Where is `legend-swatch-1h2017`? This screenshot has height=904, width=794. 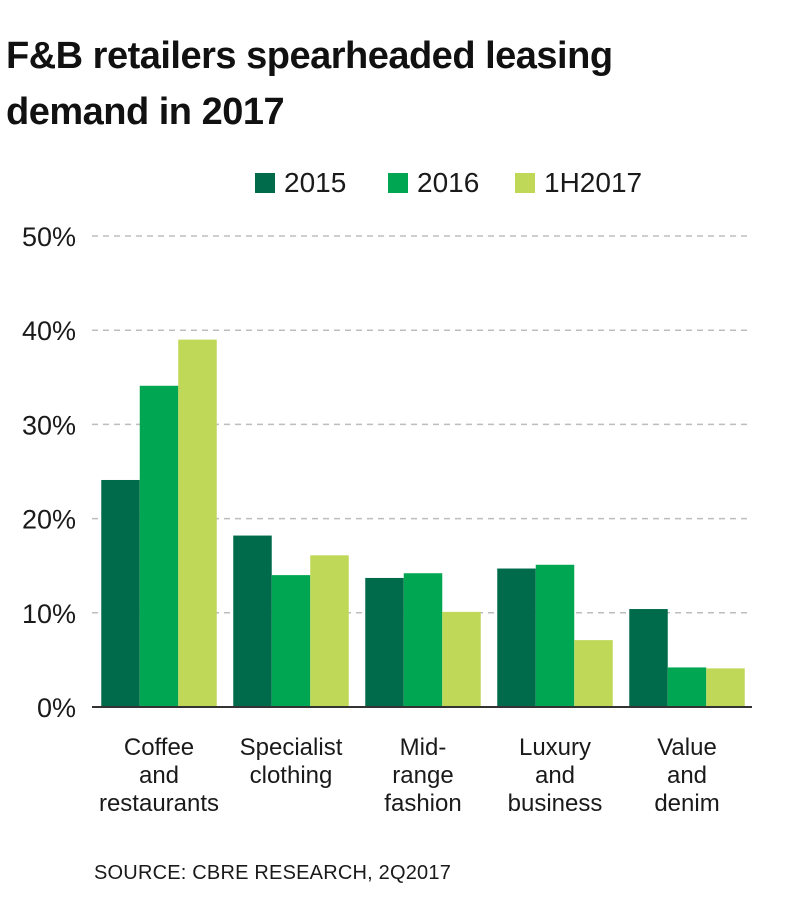
legend-swatch-1h2017 is located at coordinates (525, 183).